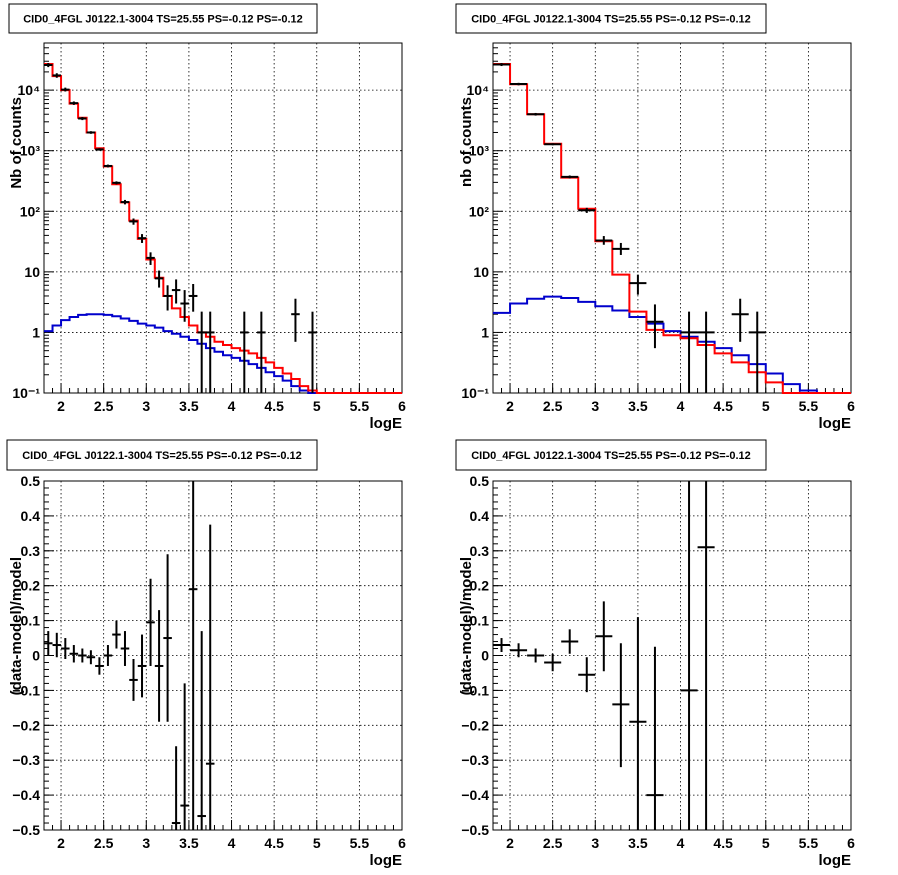  Describe the element at coordinates (480, 551) in the screenshot. I see `y-tick-label: 0.3` at that location.